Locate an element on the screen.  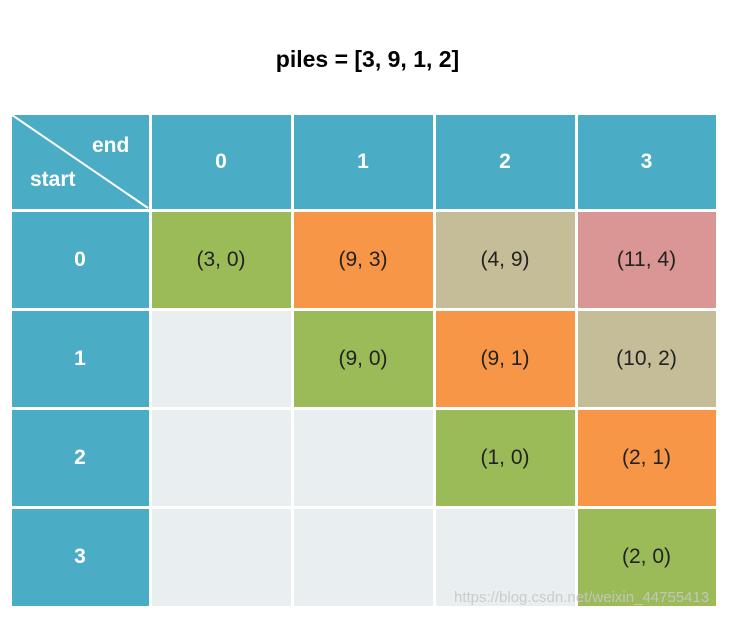
row-header: 3 is located at coordinates (80, 557).